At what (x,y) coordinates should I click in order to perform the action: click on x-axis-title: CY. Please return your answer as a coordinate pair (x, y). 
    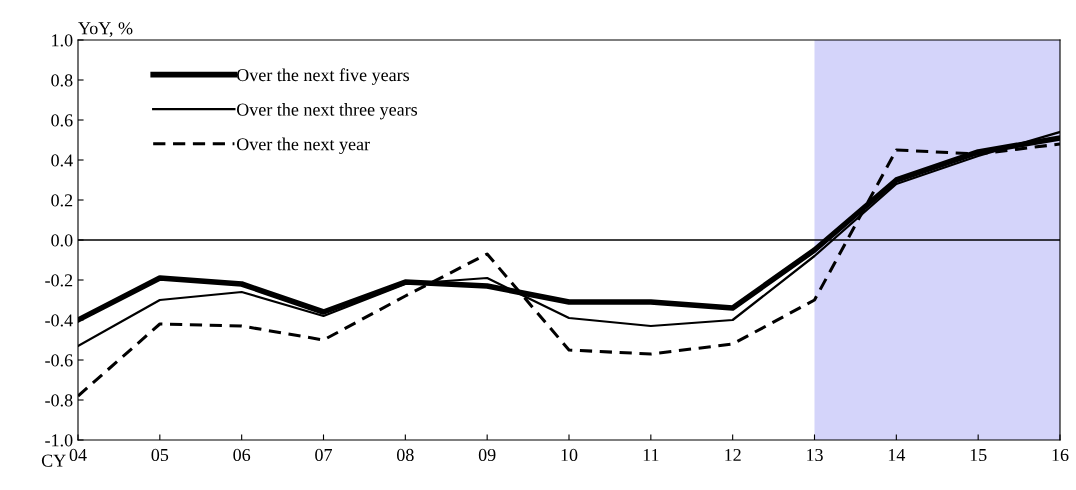
    Looking at the image, I should click on (53, 460).